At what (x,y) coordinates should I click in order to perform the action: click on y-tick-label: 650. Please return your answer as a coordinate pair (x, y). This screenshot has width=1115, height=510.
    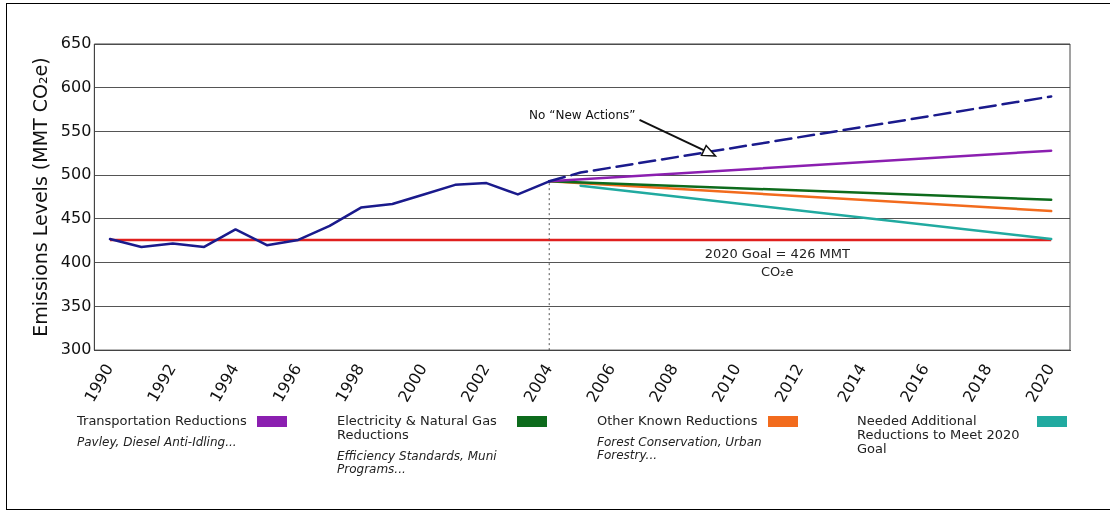
    Looking at the image, I should click on (76, 43).